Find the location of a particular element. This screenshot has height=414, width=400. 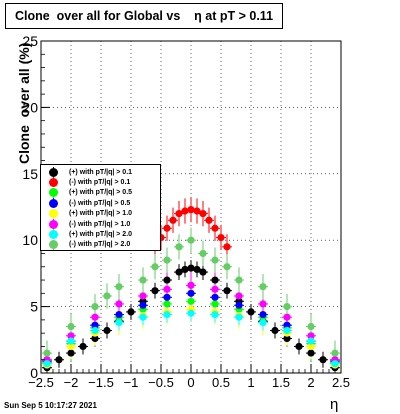

legend-label: (+) with pT/|q| > 0.5 is located at coordinates (101, 193).